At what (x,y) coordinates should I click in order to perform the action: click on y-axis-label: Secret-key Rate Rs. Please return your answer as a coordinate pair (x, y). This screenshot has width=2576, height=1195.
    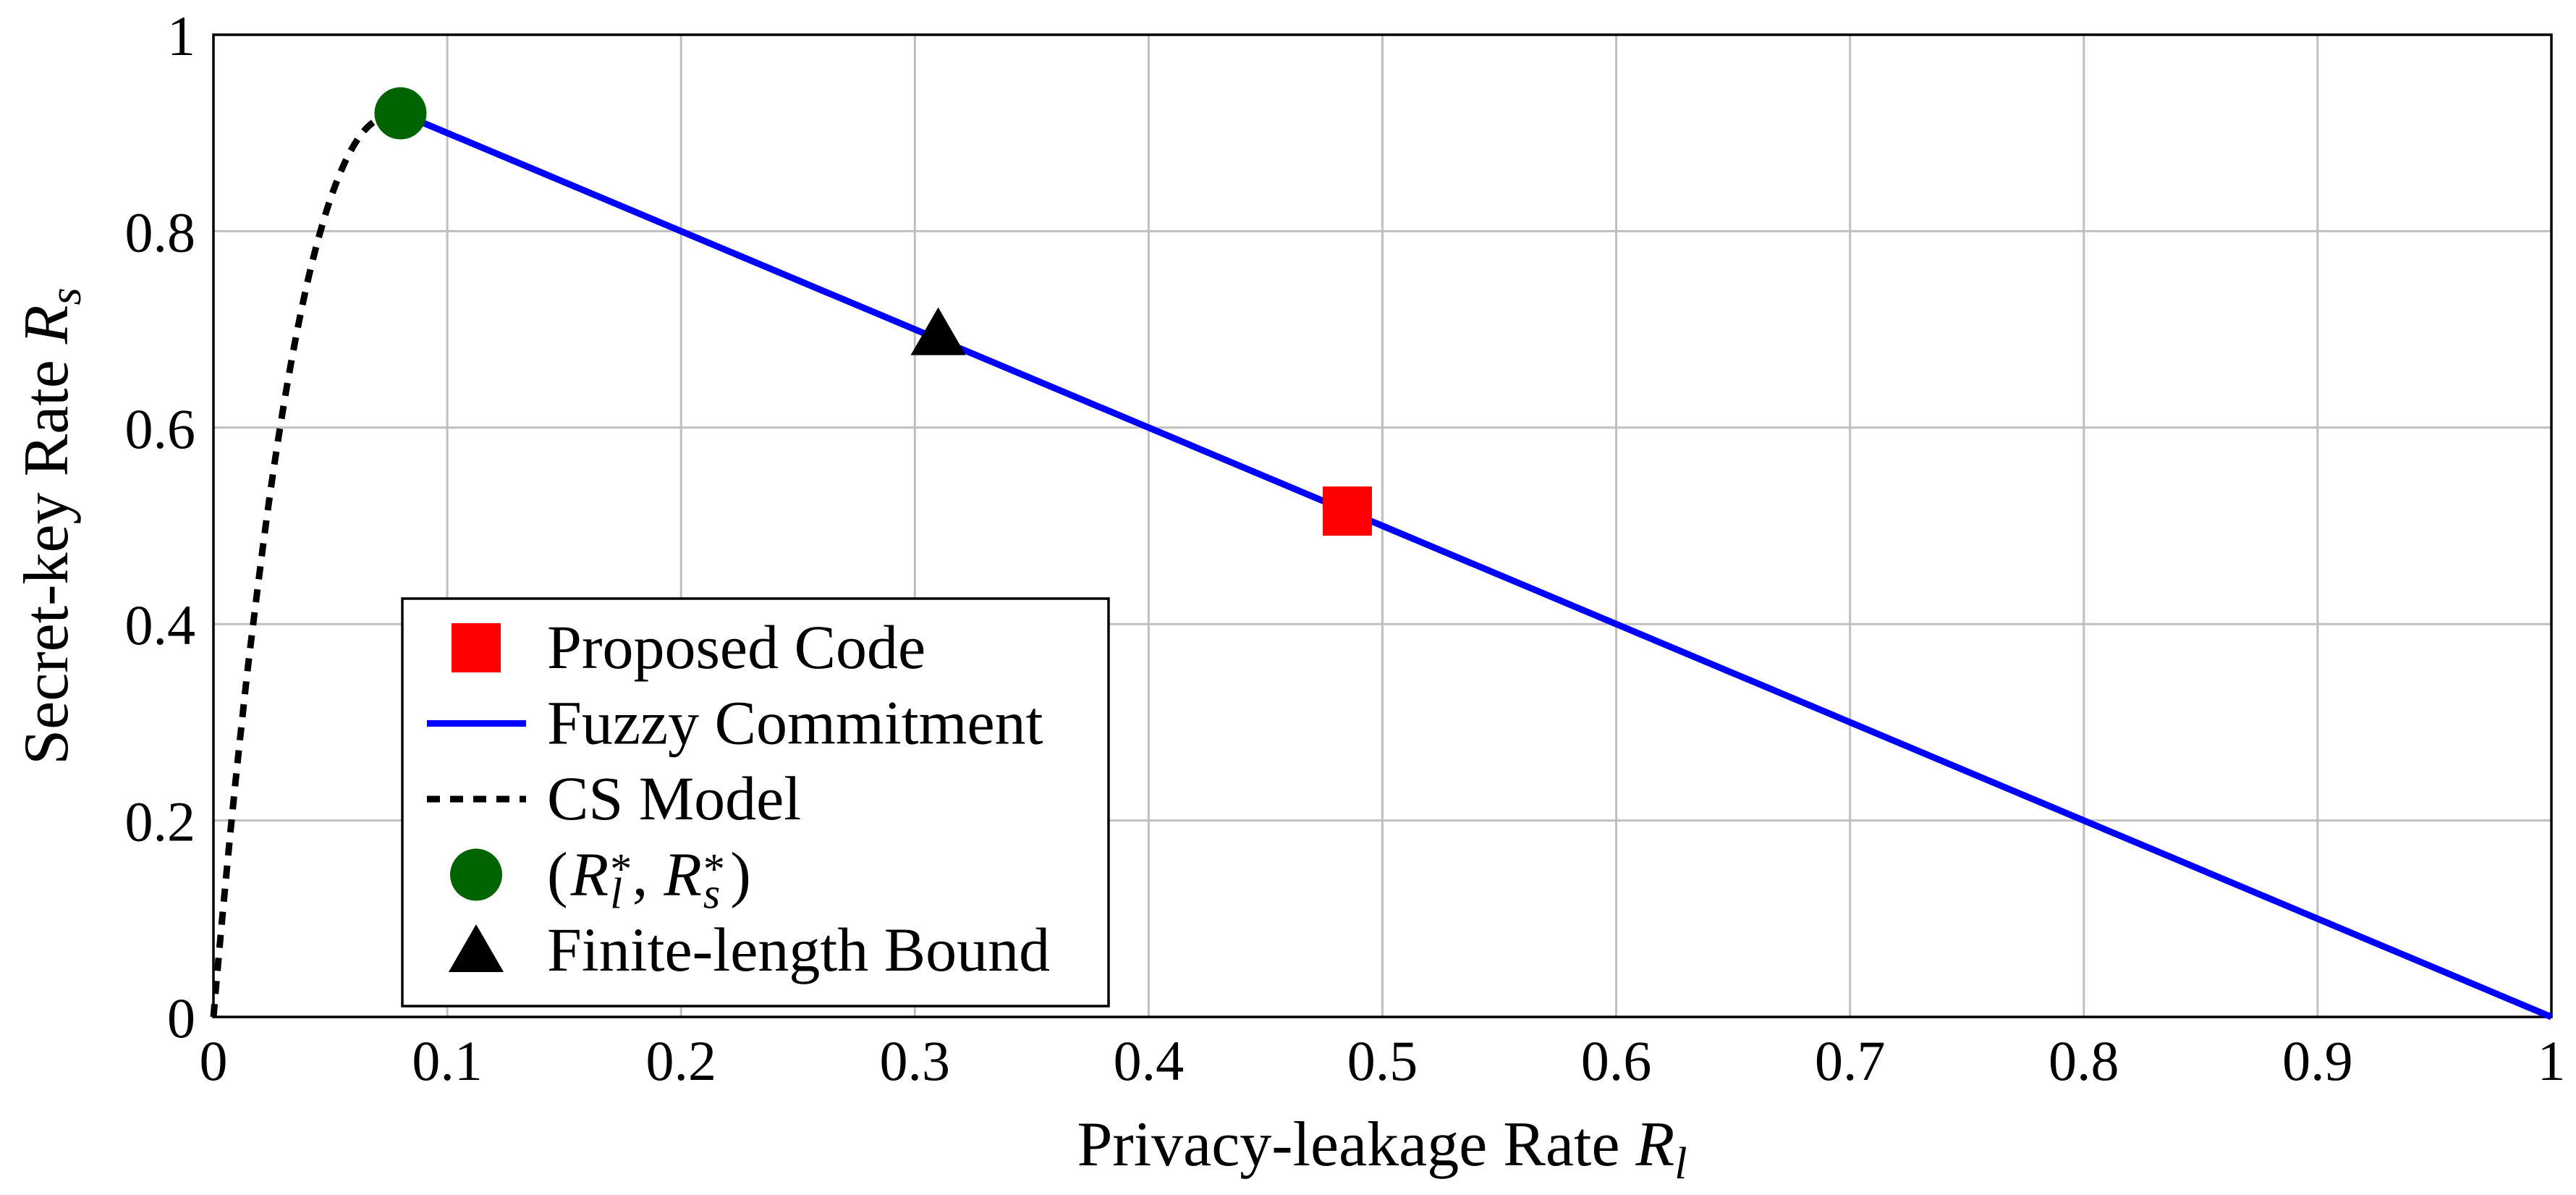
    Looking at the image, I should click on (51, 525).